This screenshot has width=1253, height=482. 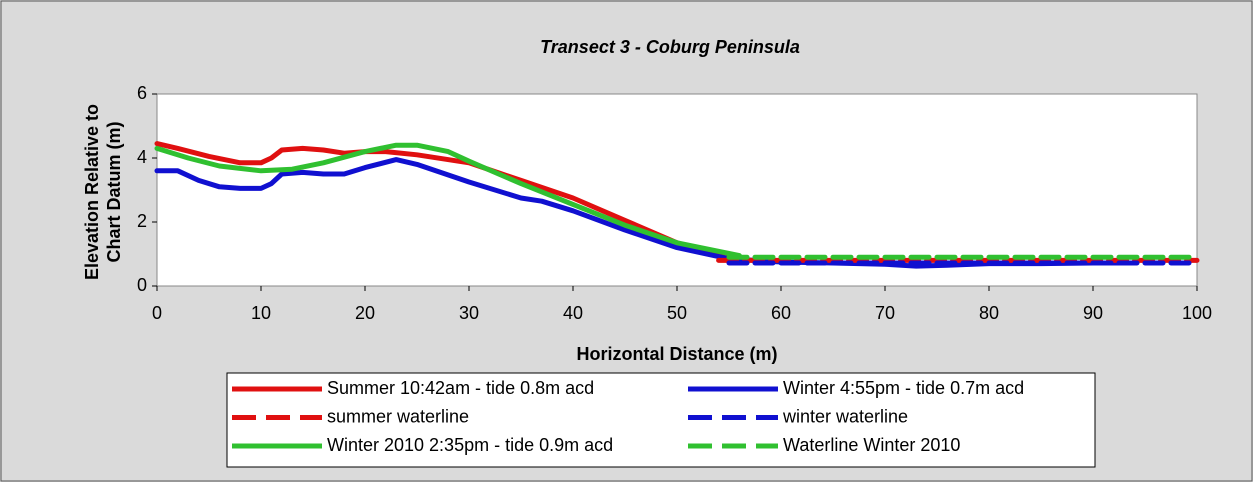 I want to click on x-tick-label: 80, so click(x=989, y=313).